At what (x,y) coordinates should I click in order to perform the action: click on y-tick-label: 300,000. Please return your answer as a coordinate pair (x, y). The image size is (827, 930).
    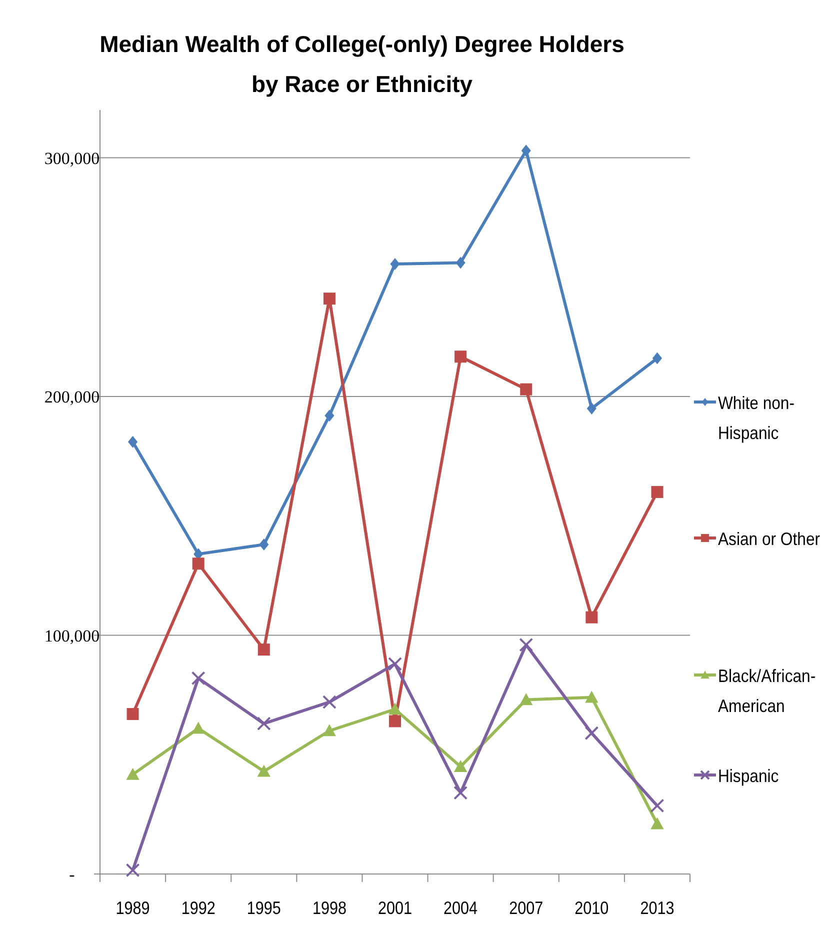
    Looking at the image, I should click on (72, 158).